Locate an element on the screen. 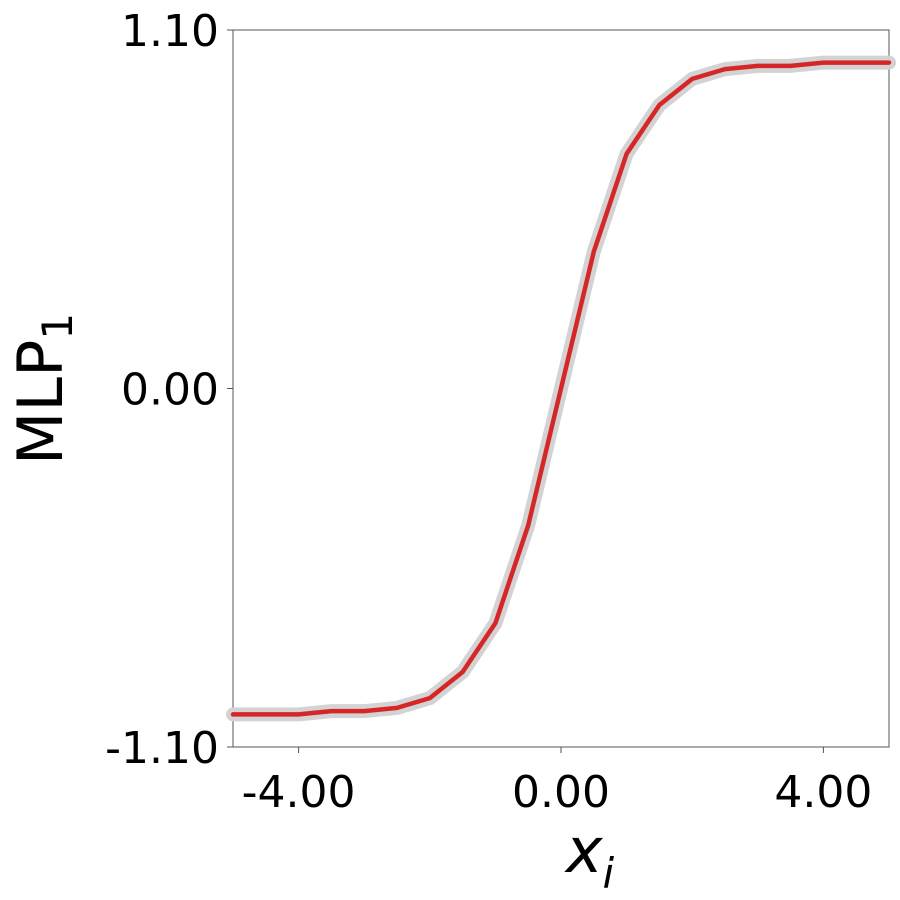 This screenshot has width=900, height=900. x-tick-label: 0.00 is located at coordinates (561, 792).